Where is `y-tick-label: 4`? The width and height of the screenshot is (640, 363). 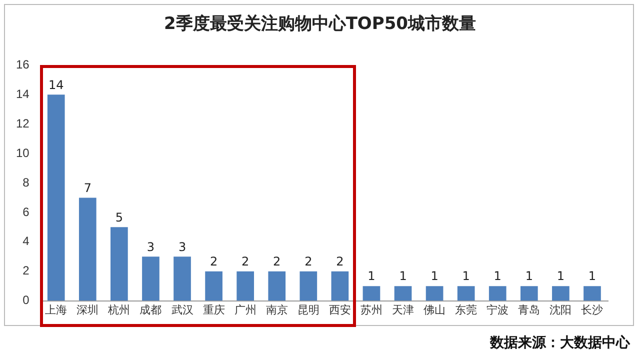
y-tick-label: 4 is located at coordinates (26, 241).